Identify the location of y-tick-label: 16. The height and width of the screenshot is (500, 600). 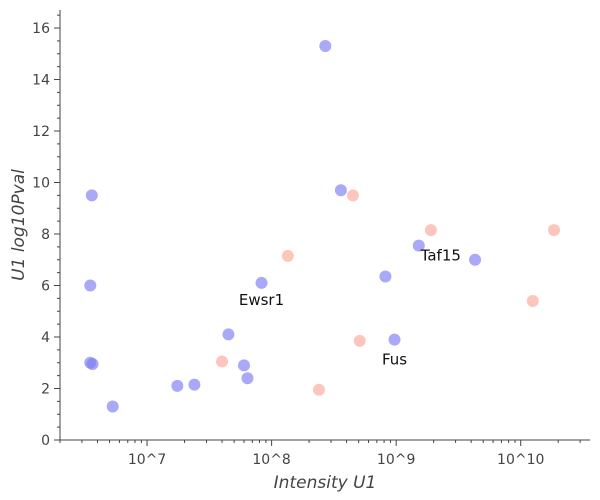
(41, 29).